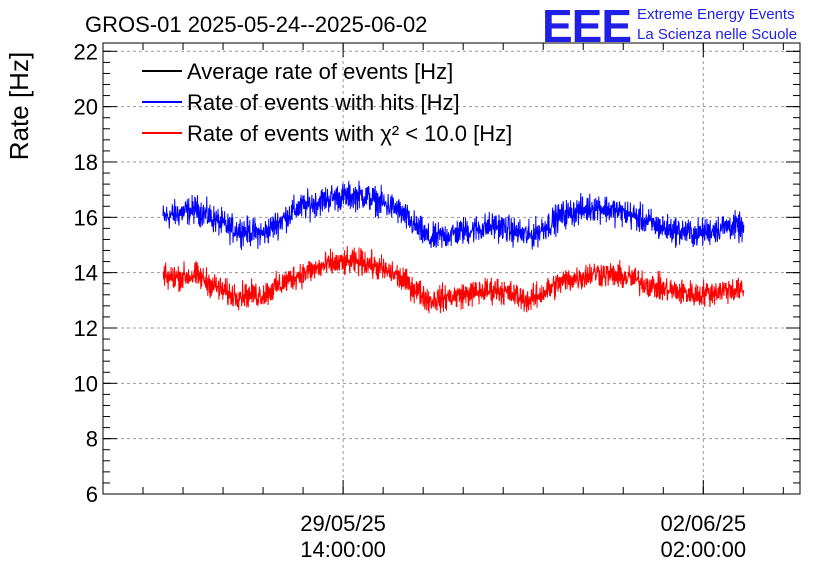 This screenshot has height=572, width=836. I want to click on x-tick-time: 14:00:00, so click(343, 549).